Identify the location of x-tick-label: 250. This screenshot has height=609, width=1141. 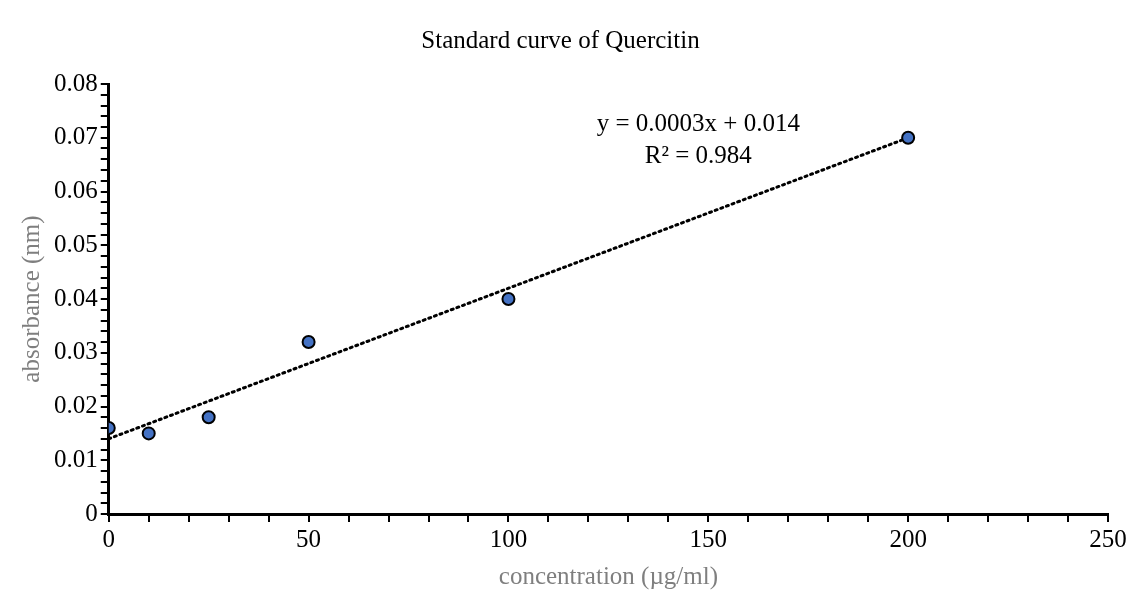
(1108, 538).